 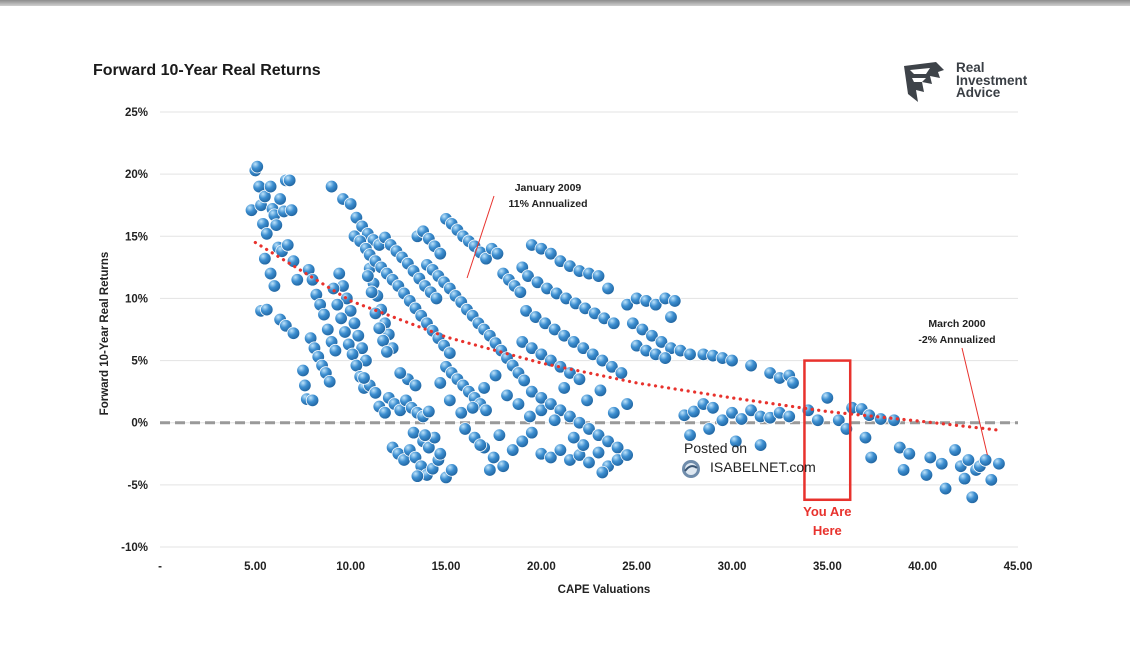 I want to click on x-tick-label: 15.00, so click(x=446, y=567).